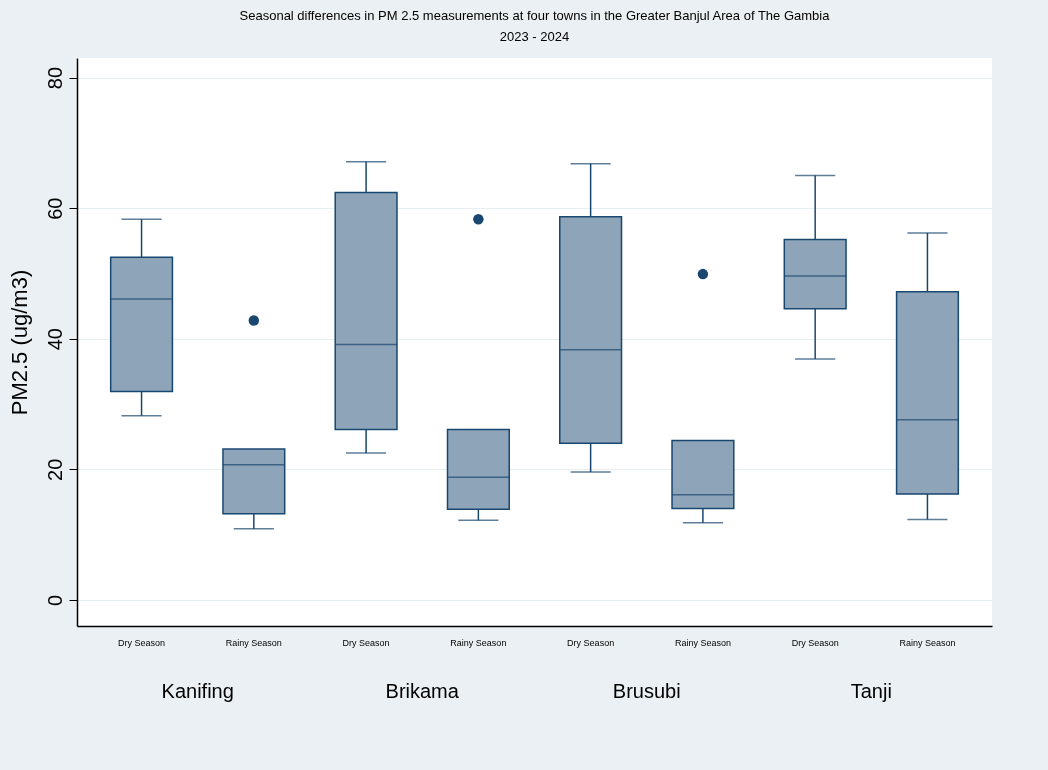 The width and height of the screenshot is (1048, 770). I want to click on y-tick-label: 0, so click(54, 600).